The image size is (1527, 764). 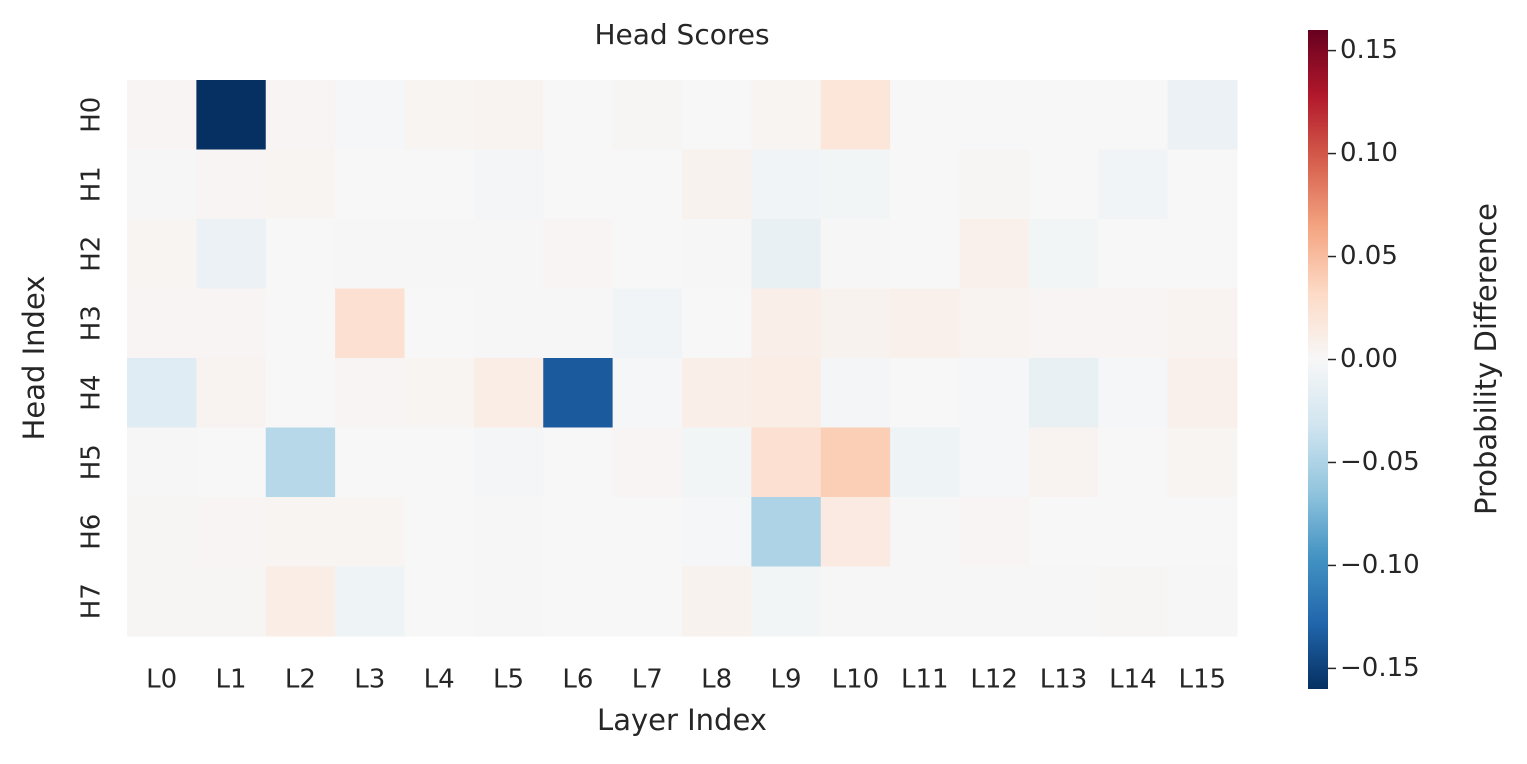 What do you see at coordinates (34, 358) in the screenshot?
I see `y-axis-label: Head Index` at bounding box center [34, 358].